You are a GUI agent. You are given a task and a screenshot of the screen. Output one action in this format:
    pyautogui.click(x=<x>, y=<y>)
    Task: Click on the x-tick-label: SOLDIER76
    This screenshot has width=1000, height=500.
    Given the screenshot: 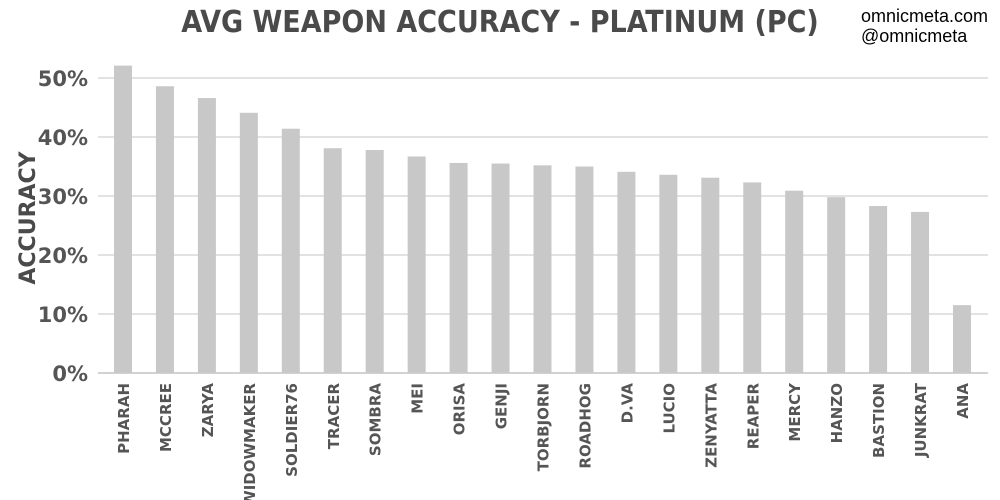 What is the action you would take?
    pyautogui.click(x=292, y=430)
    